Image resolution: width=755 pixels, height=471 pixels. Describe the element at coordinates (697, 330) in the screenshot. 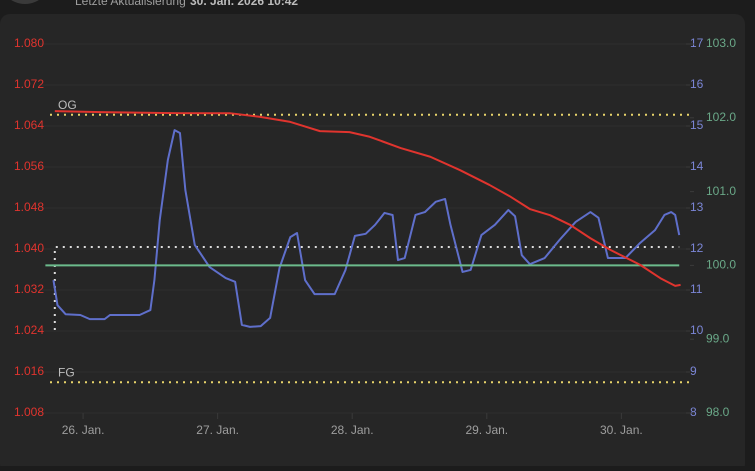

I see `y2-tick-label: 10` at that location.